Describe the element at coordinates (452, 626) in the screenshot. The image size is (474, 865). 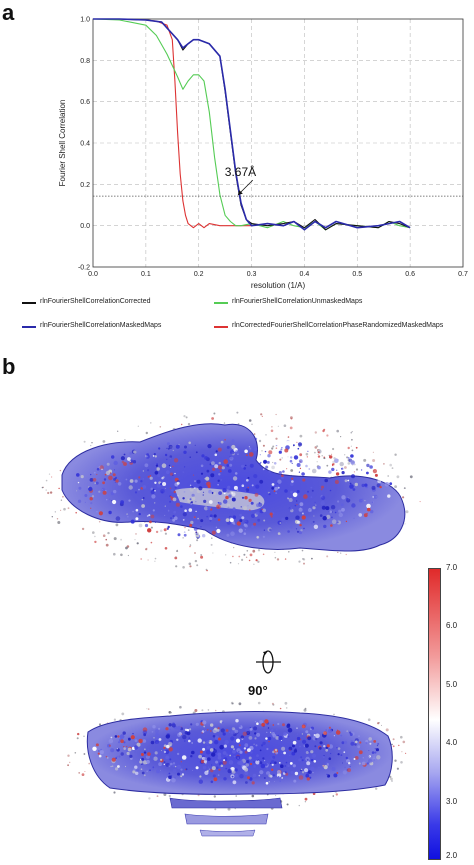
I see `colorbar-tick-label: 6.0` at that location.